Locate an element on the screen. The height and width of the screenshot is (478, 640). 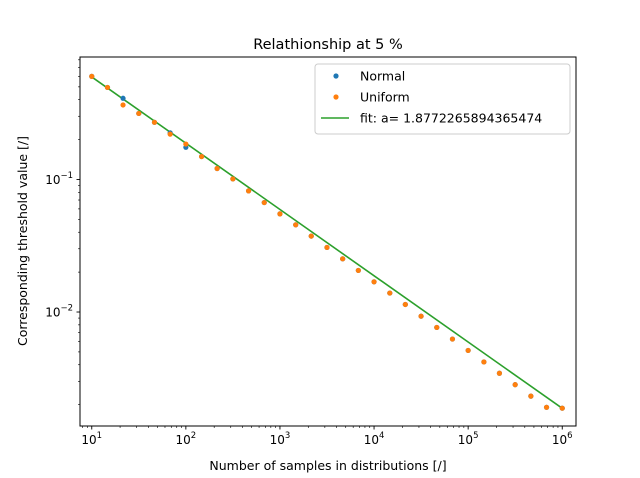
legend-frame is located at coordinates (442, 99).